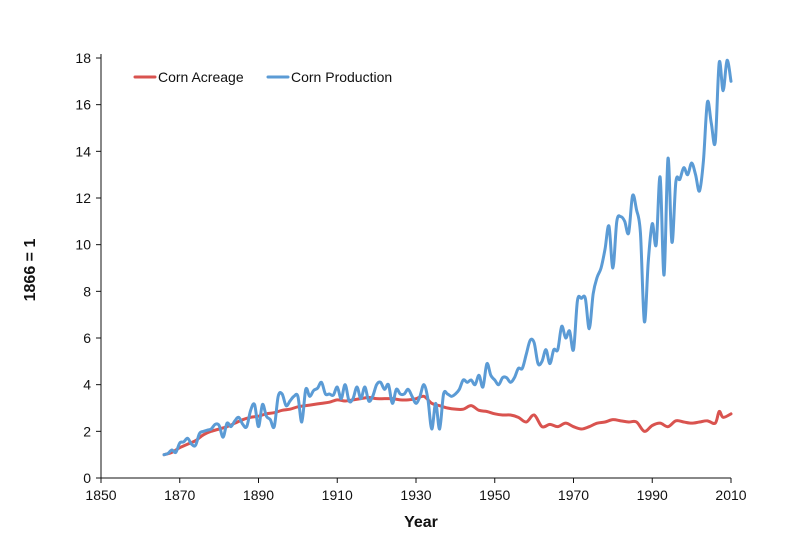 The height and width of the screenshot is (535, 800). Describe the element at coordinates (421, 522) in the screenshot. I see `x-axis-title: Year` at that location.